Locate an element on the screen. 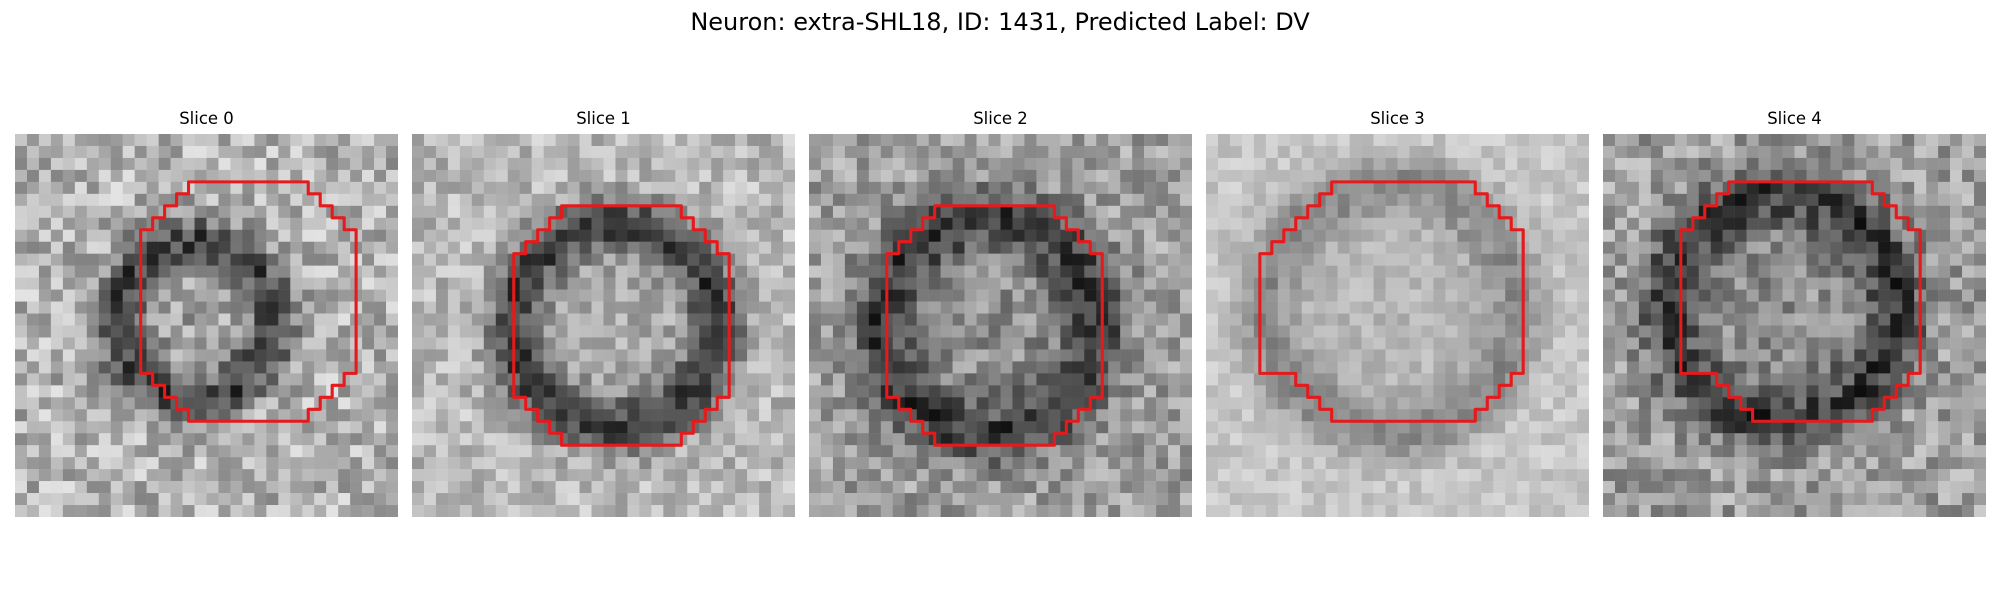  slice-title-4: Slice 4 is located at coordinates (1794, 118).